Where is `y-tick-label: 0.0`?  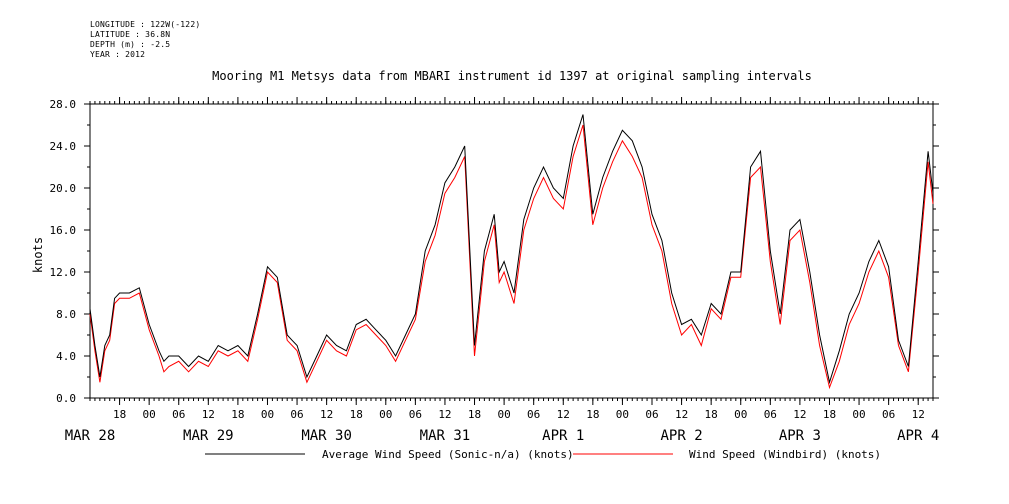 y-tick-label: 0.0 is located at coordinates (66, 398).